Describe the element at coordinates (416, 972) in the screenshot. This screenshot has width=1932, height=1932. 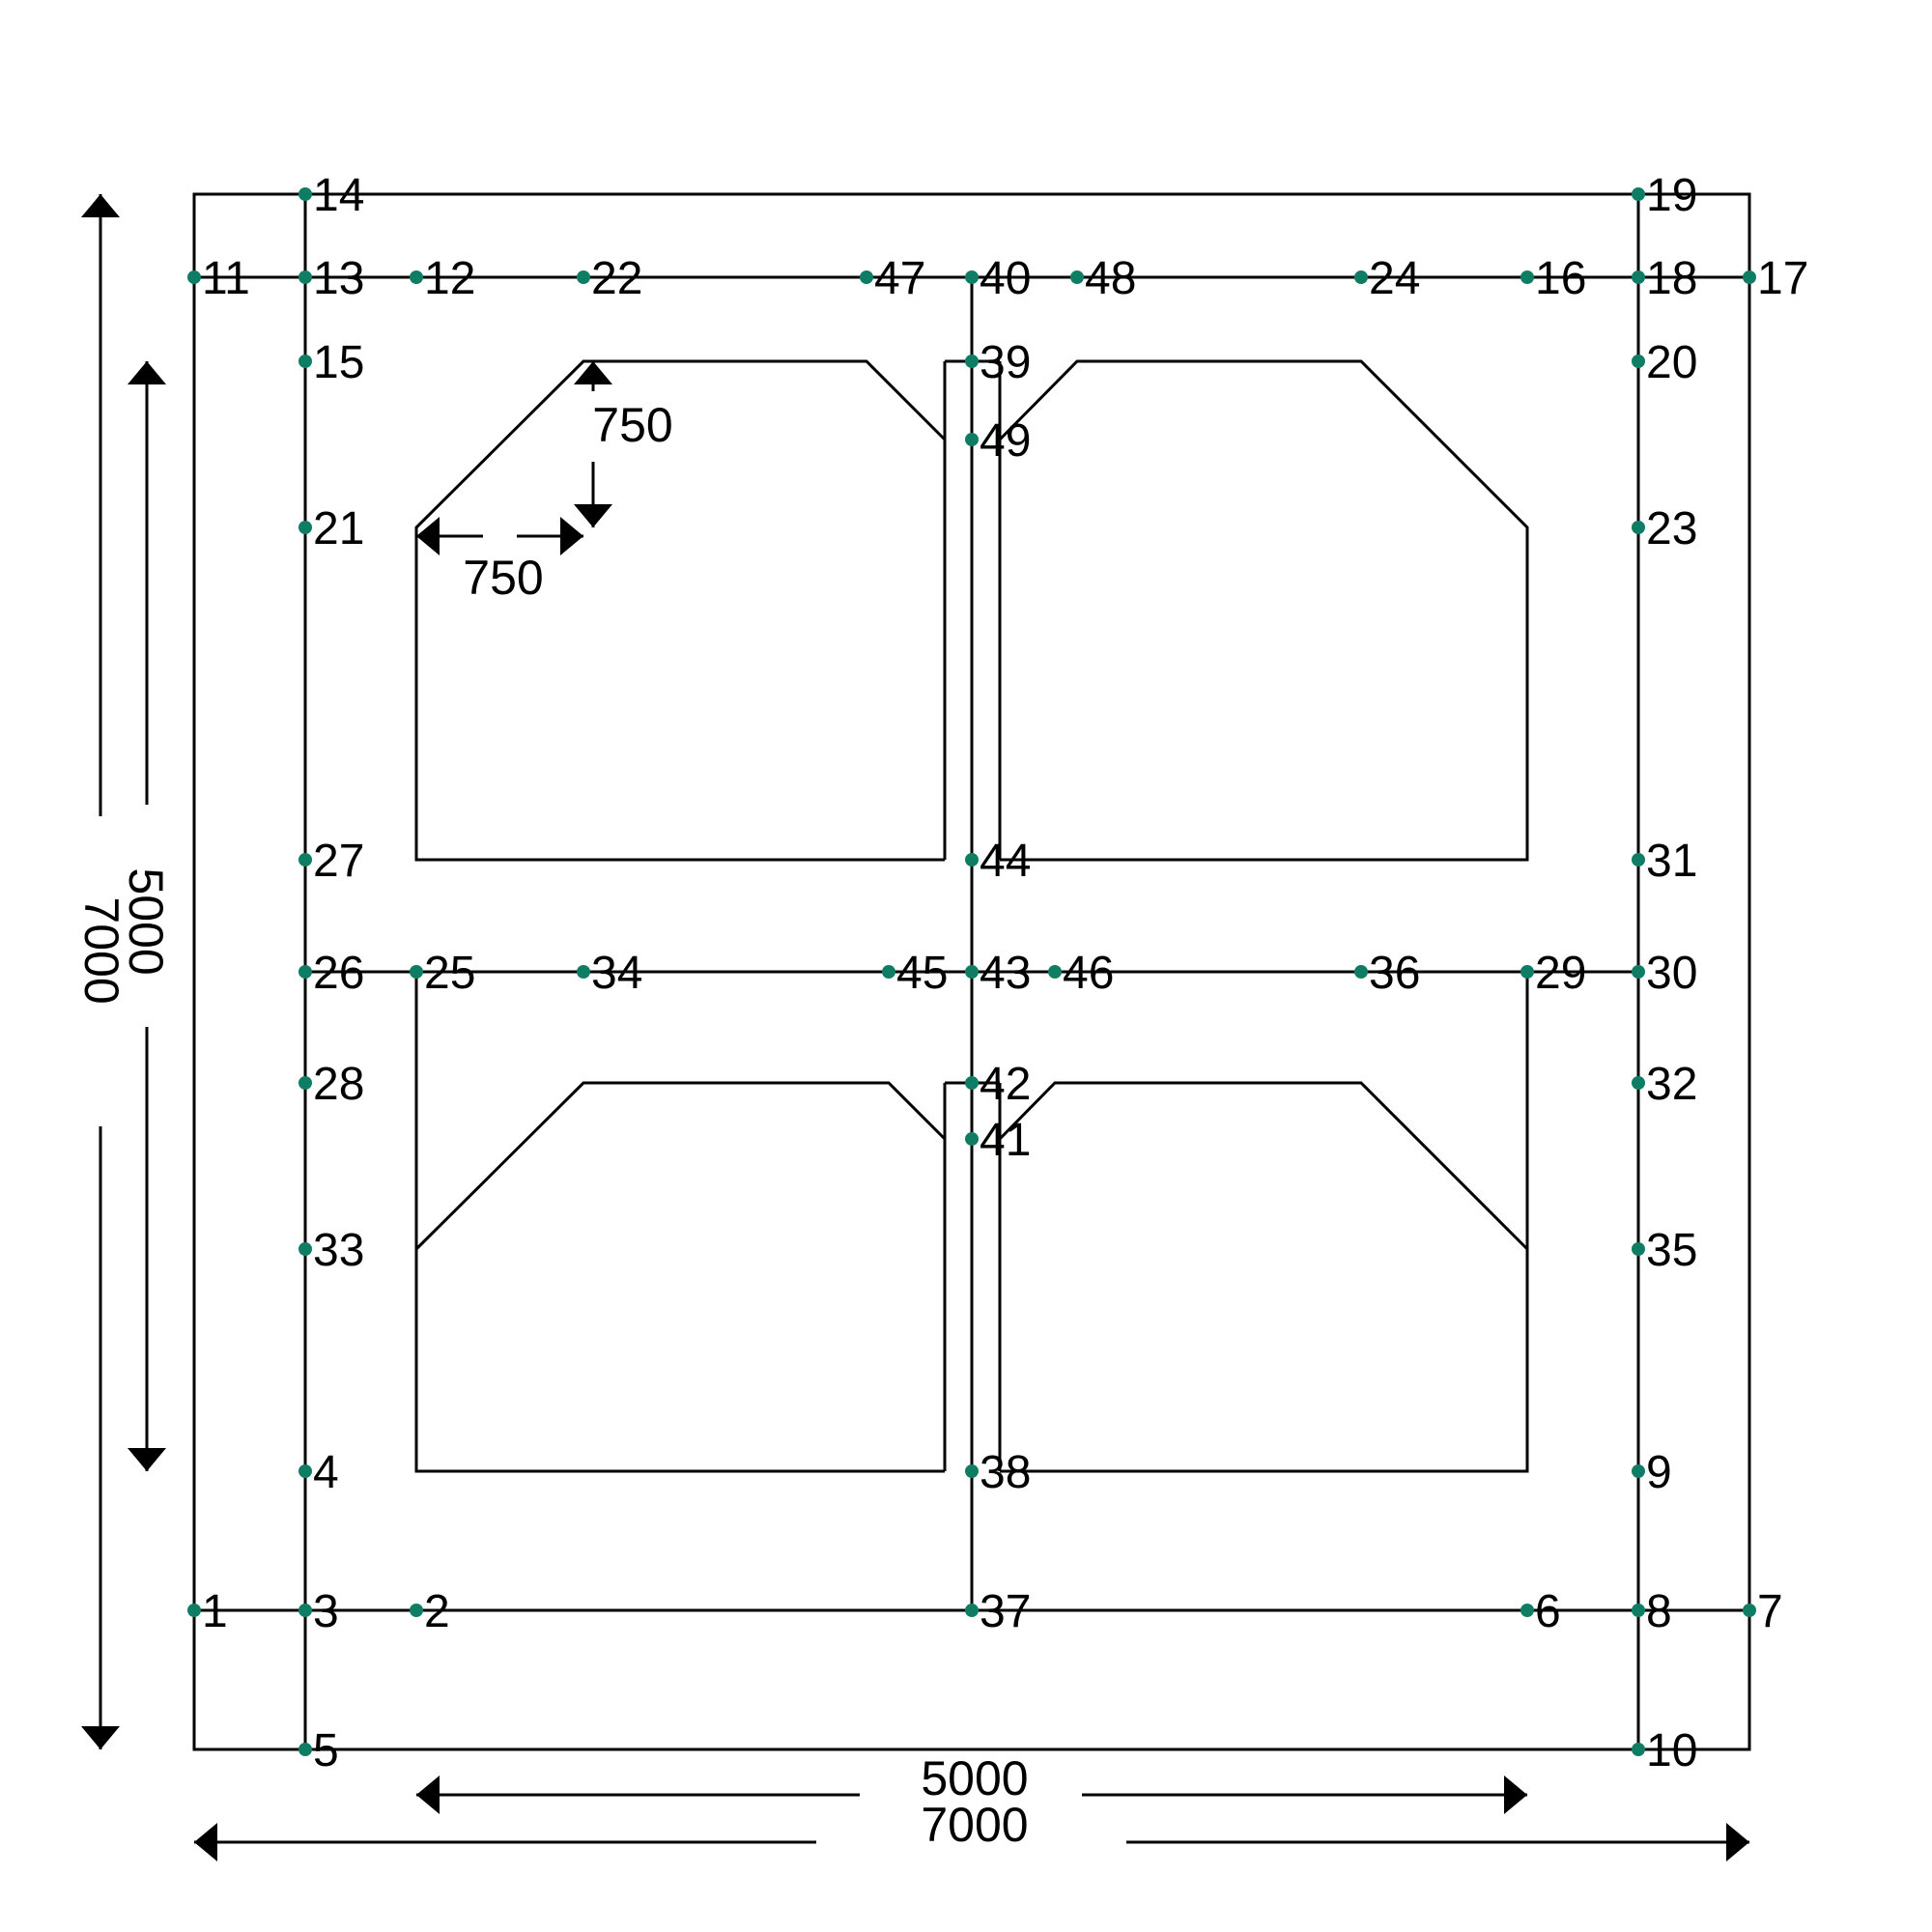
I see `node-25-marker` at that location.